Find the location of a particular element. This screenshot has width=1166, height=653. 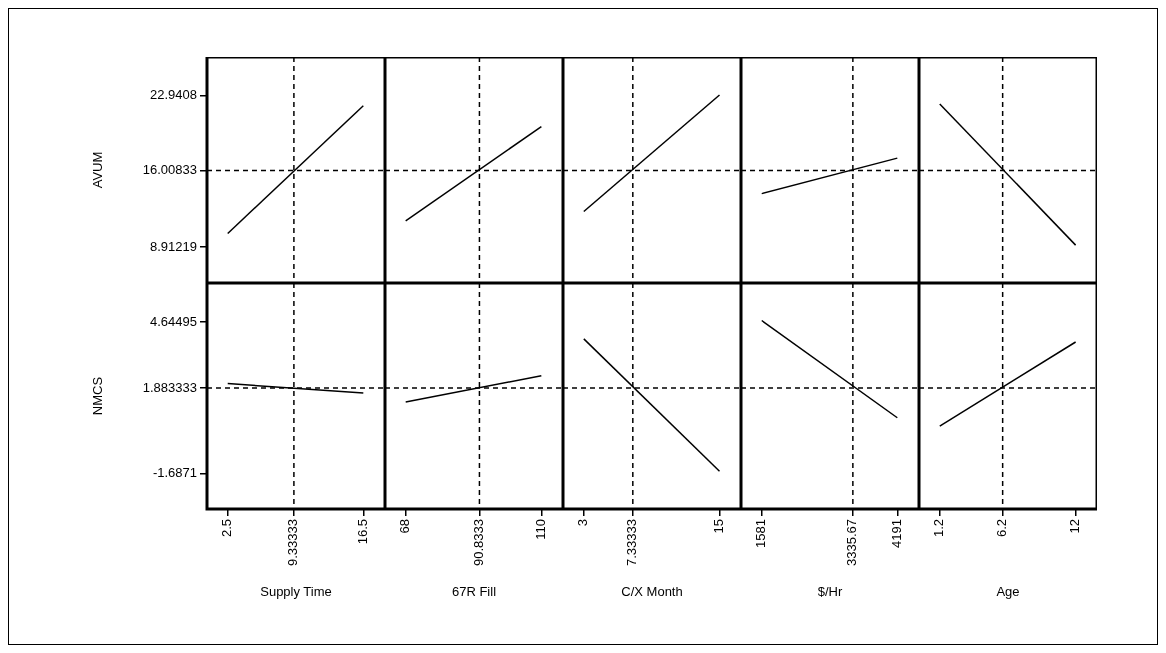

x-tick-label: 3 is located at coordinates (583, 523).